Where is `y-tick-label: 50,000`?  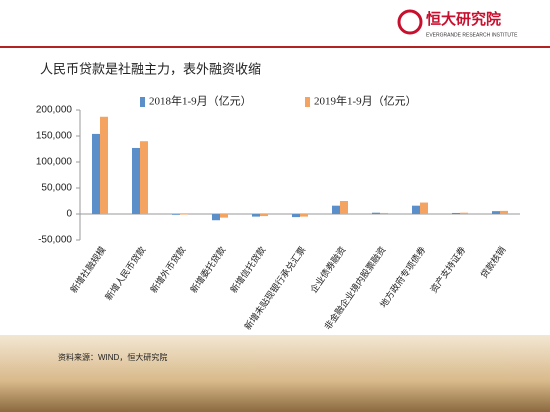 y-tick-label: 50,000 is located at coordinates (56, 188).